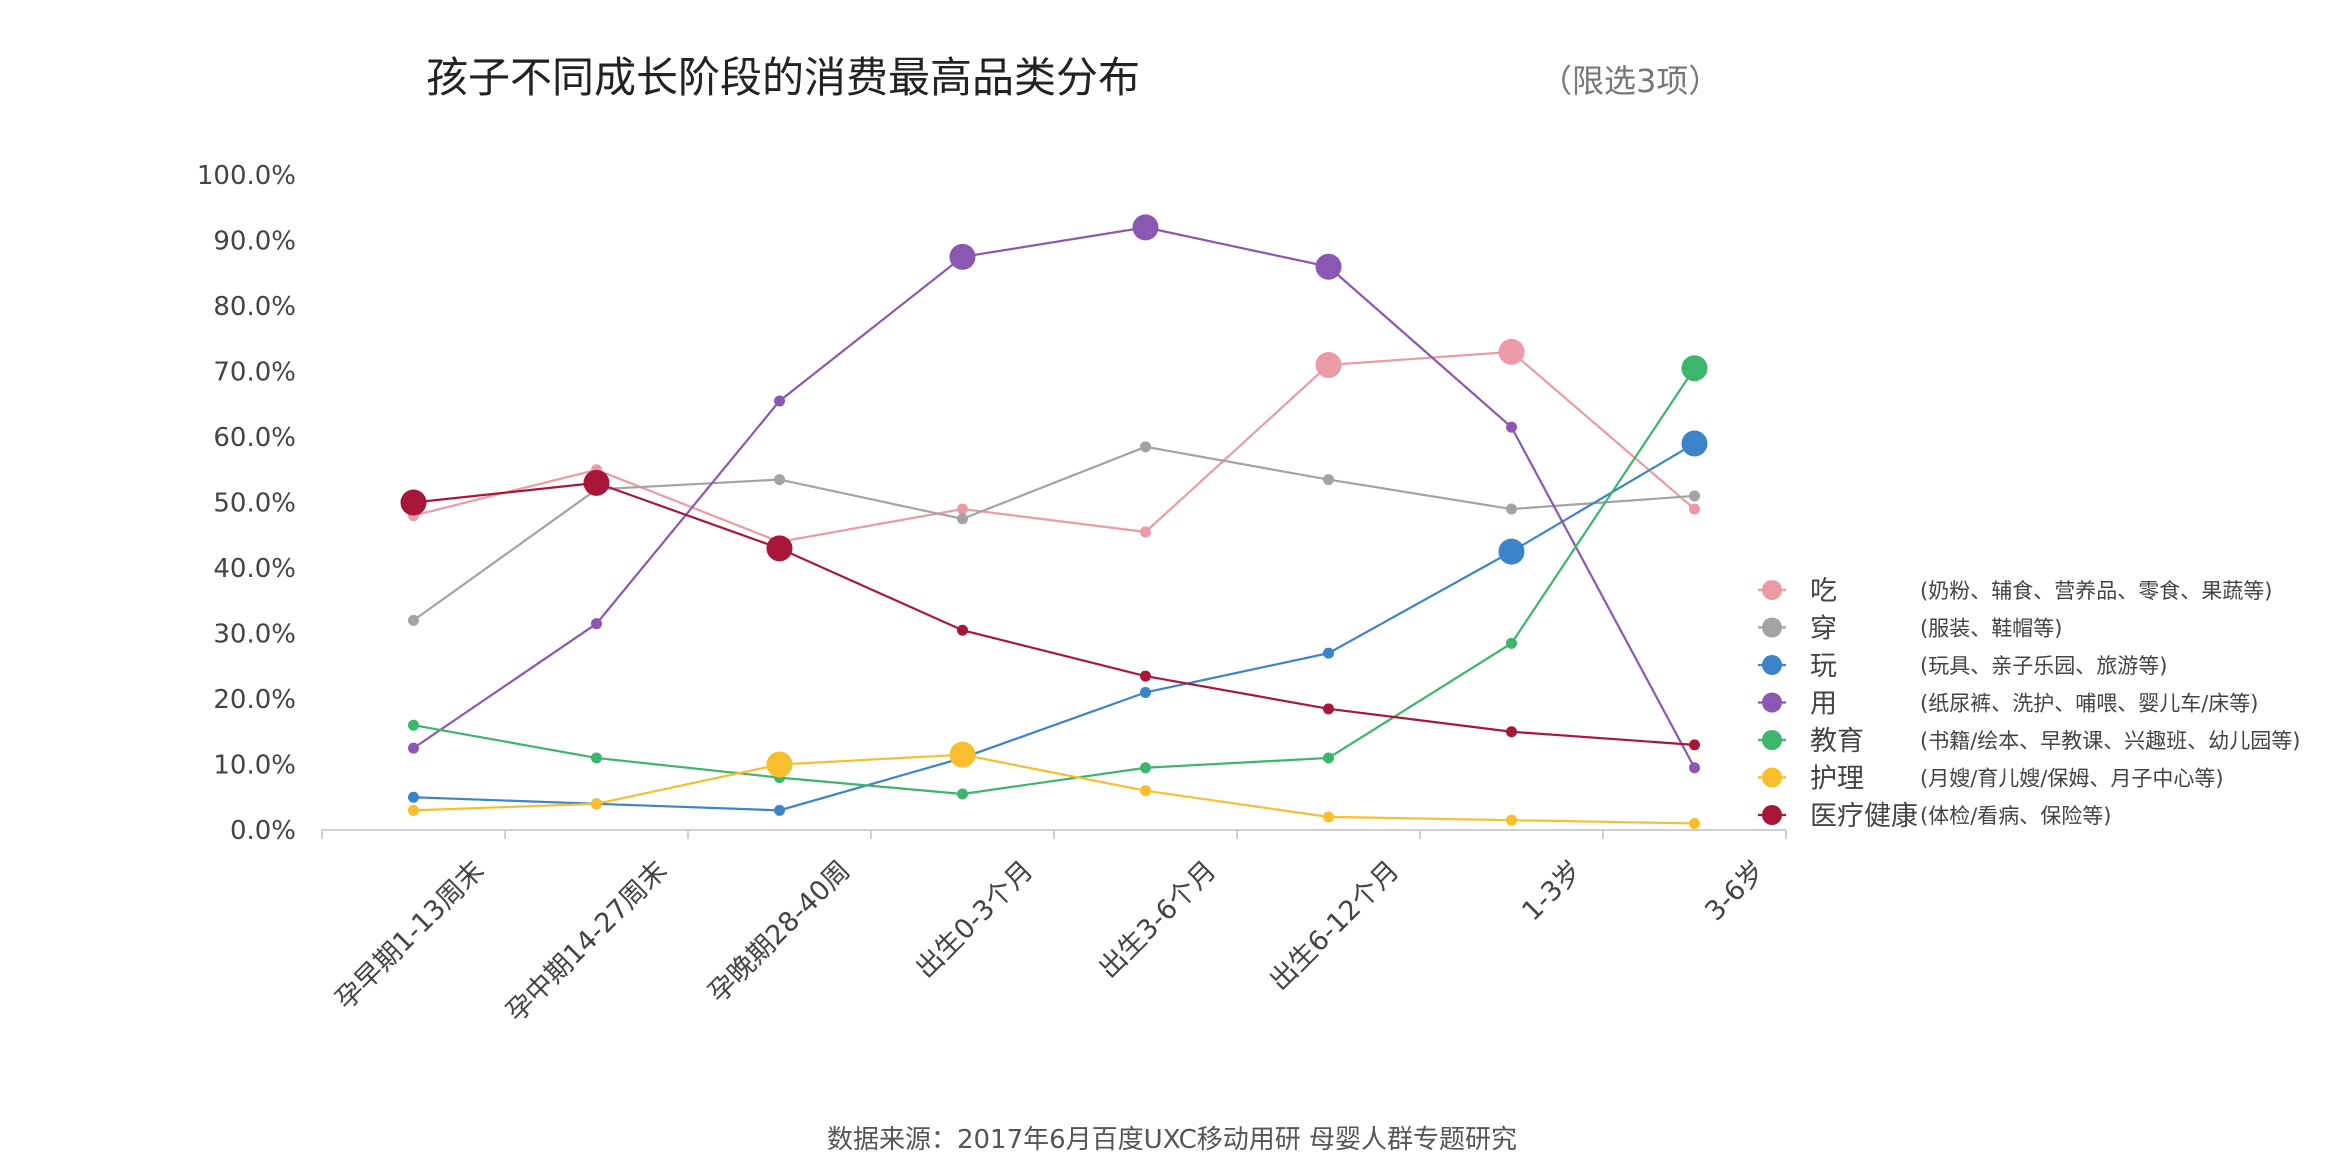  I want to click on legend-name: 医疗健康, so click(1864, 816).